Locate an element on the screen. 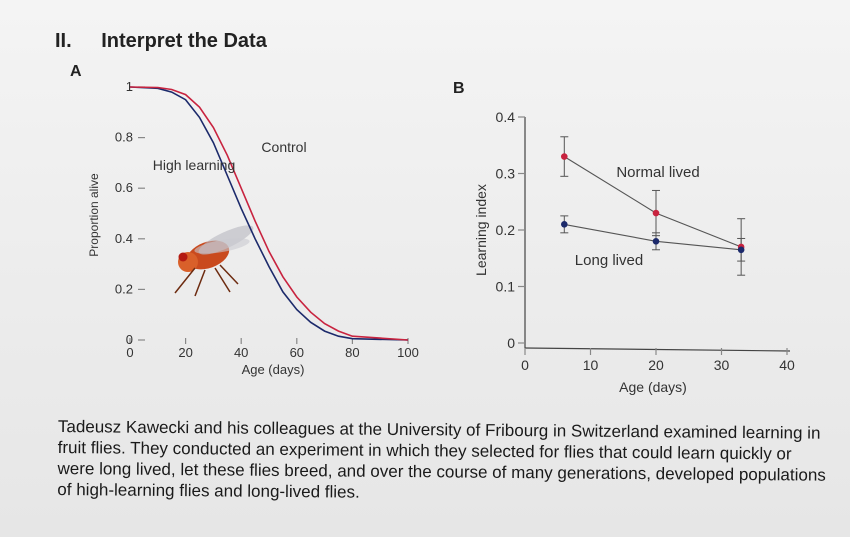 This screenshot has height=537, width=850. y-tick-label-a: 0 is located at coordinates (129, 339).